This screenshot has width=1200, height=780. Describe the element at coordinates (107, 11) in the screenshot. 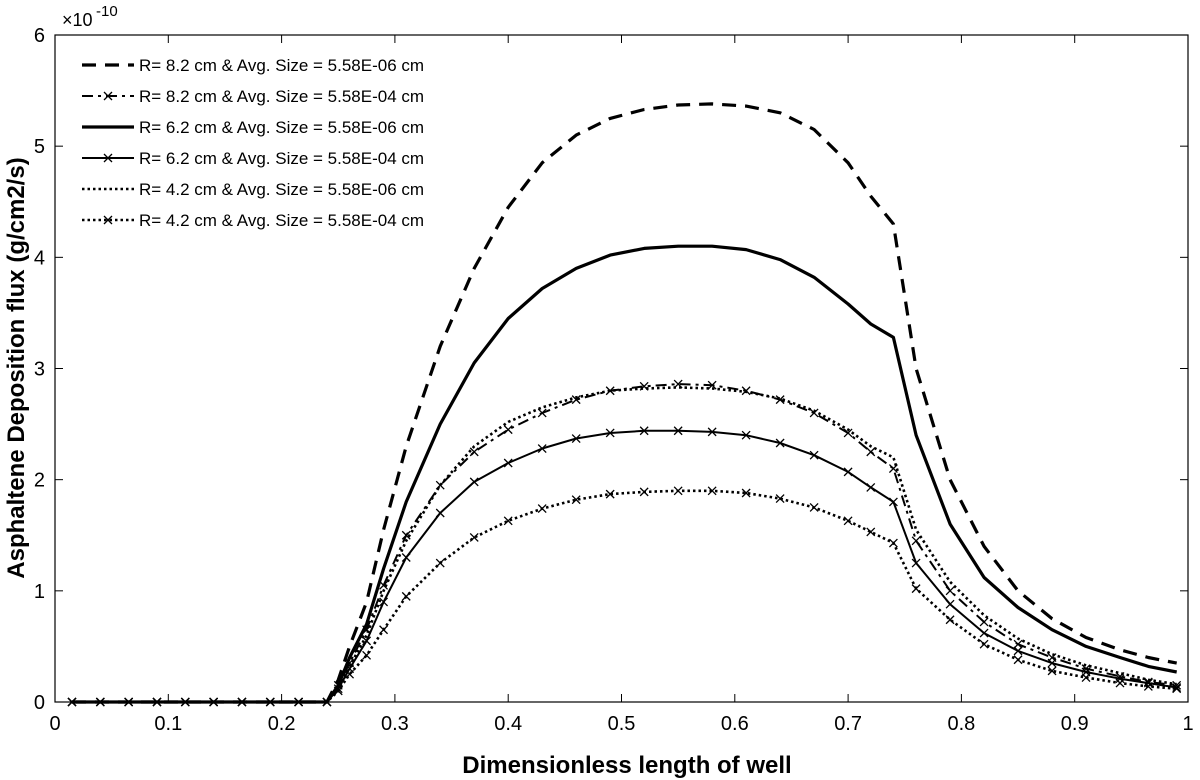

I see `y-exponent-power: -10` at that location.